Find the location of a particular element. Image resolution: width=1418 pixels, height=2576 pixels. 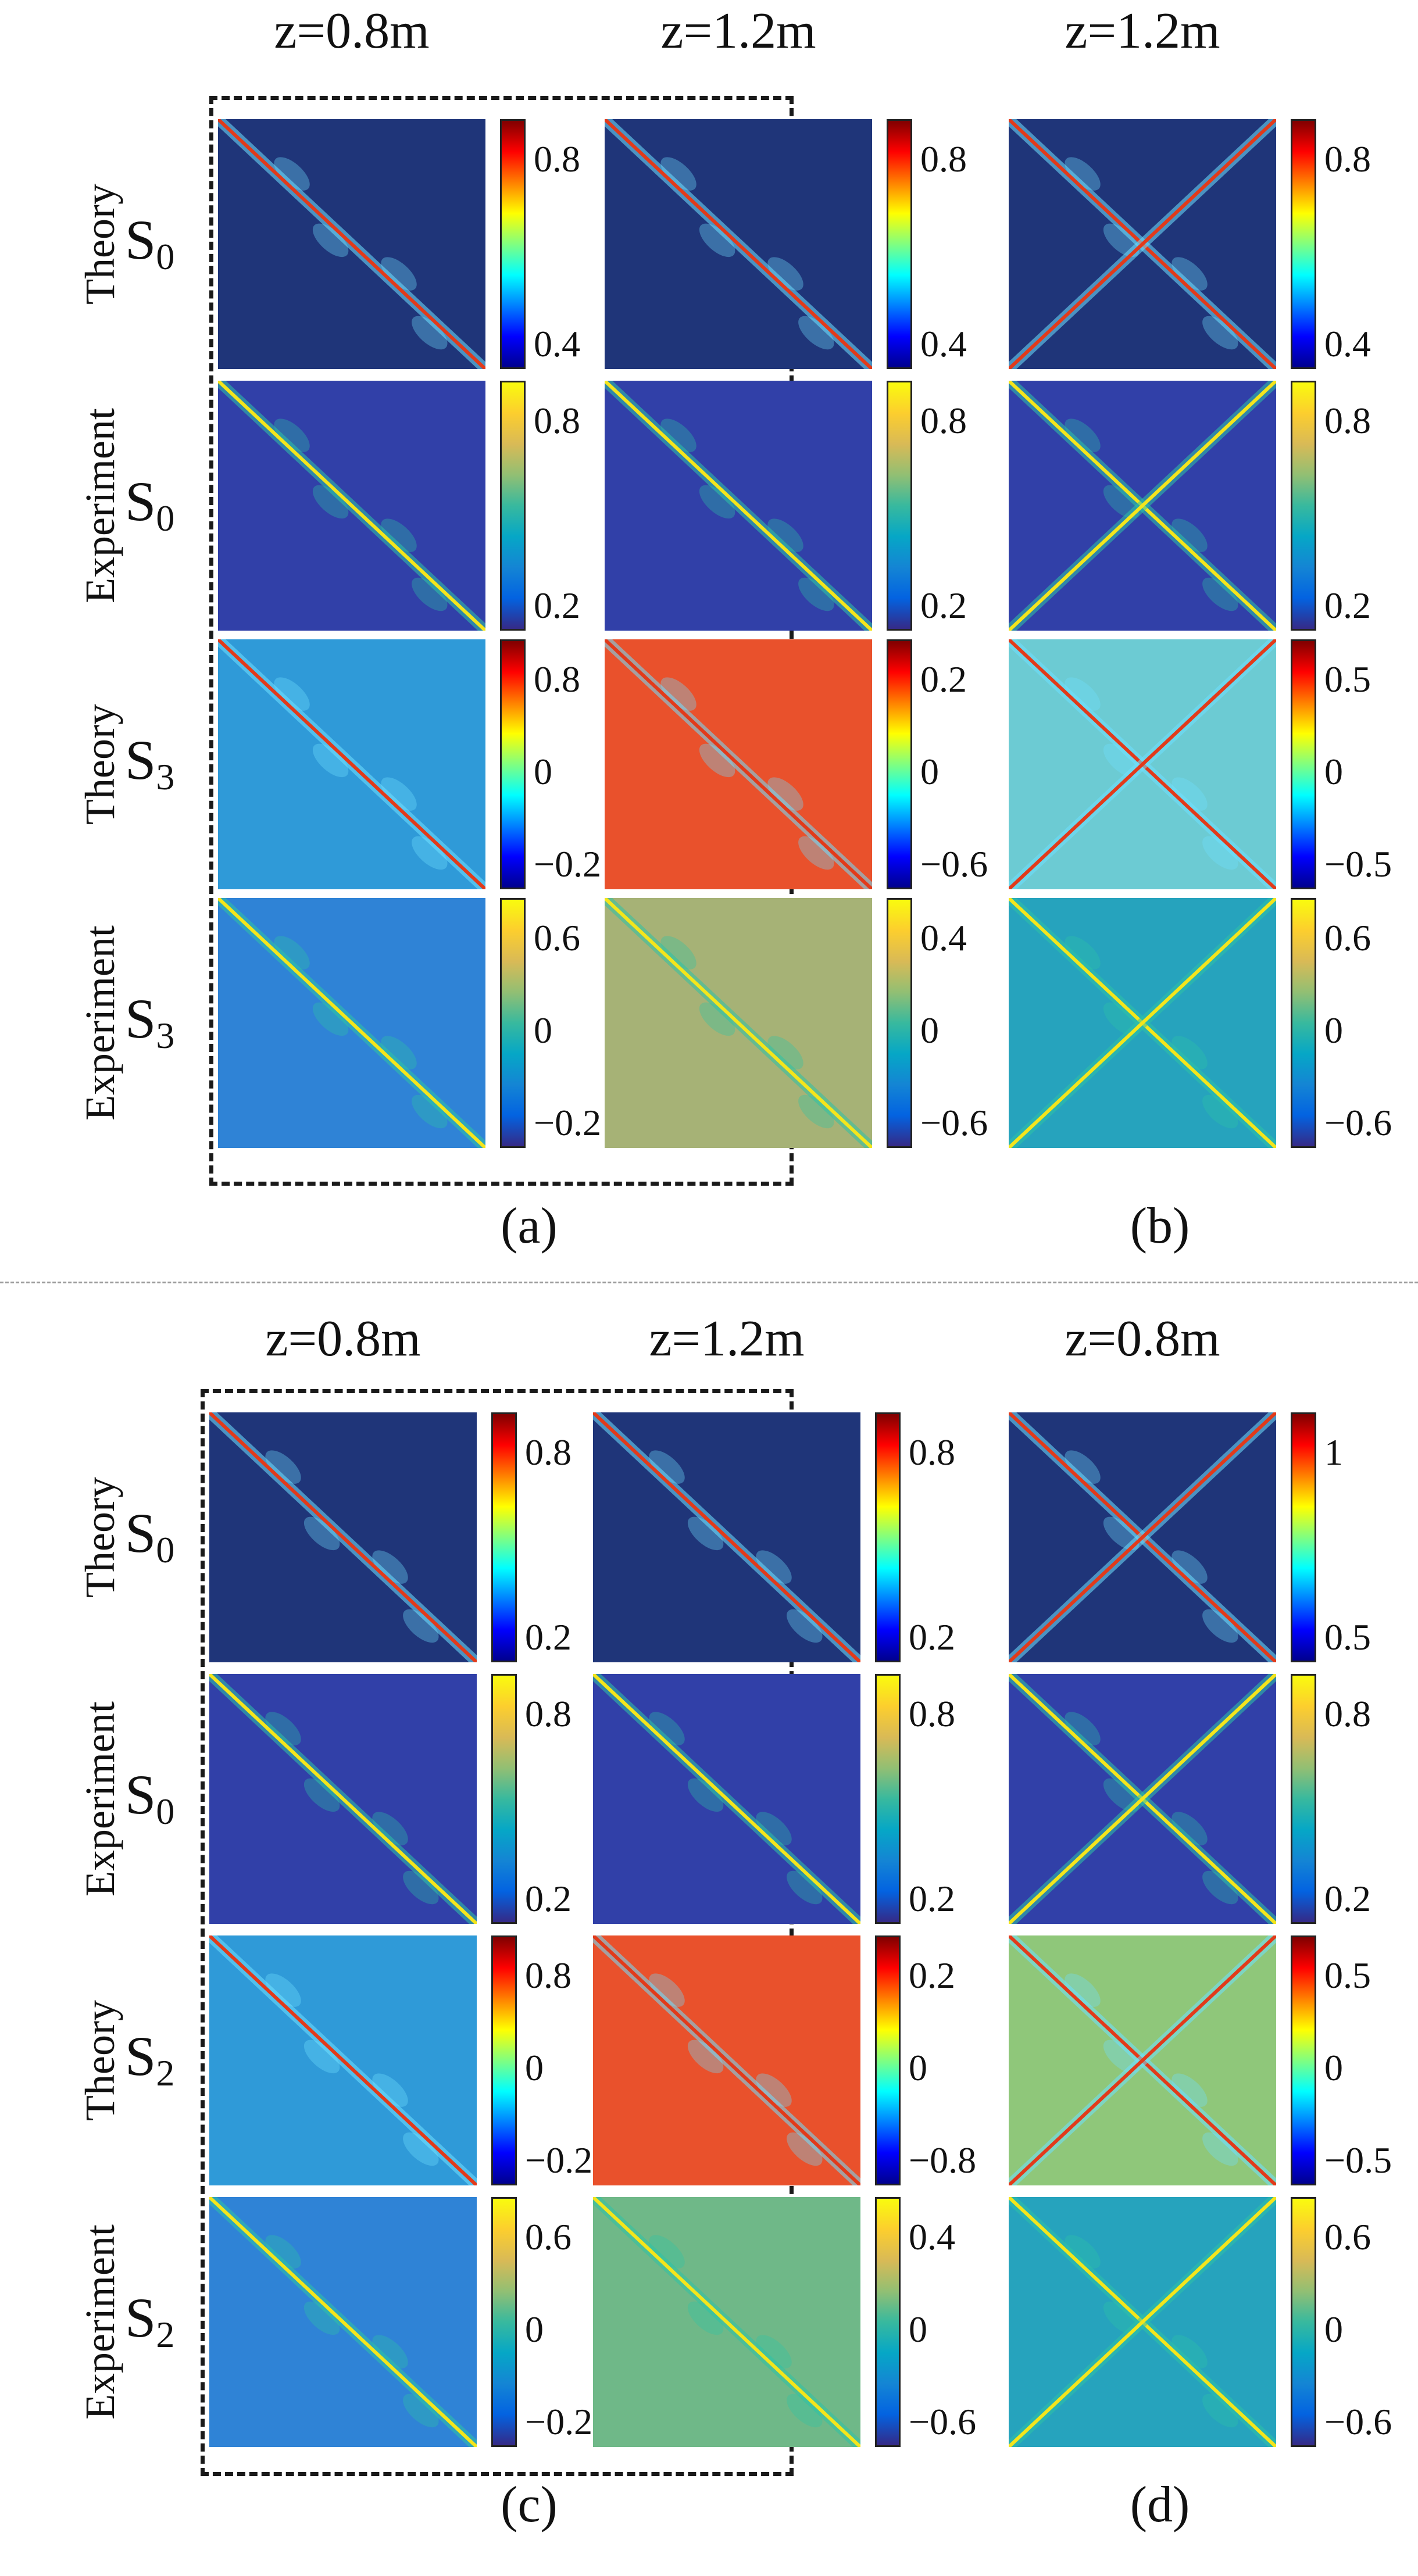

column-title: z=0.8m is located at coordinates (343, 1339).